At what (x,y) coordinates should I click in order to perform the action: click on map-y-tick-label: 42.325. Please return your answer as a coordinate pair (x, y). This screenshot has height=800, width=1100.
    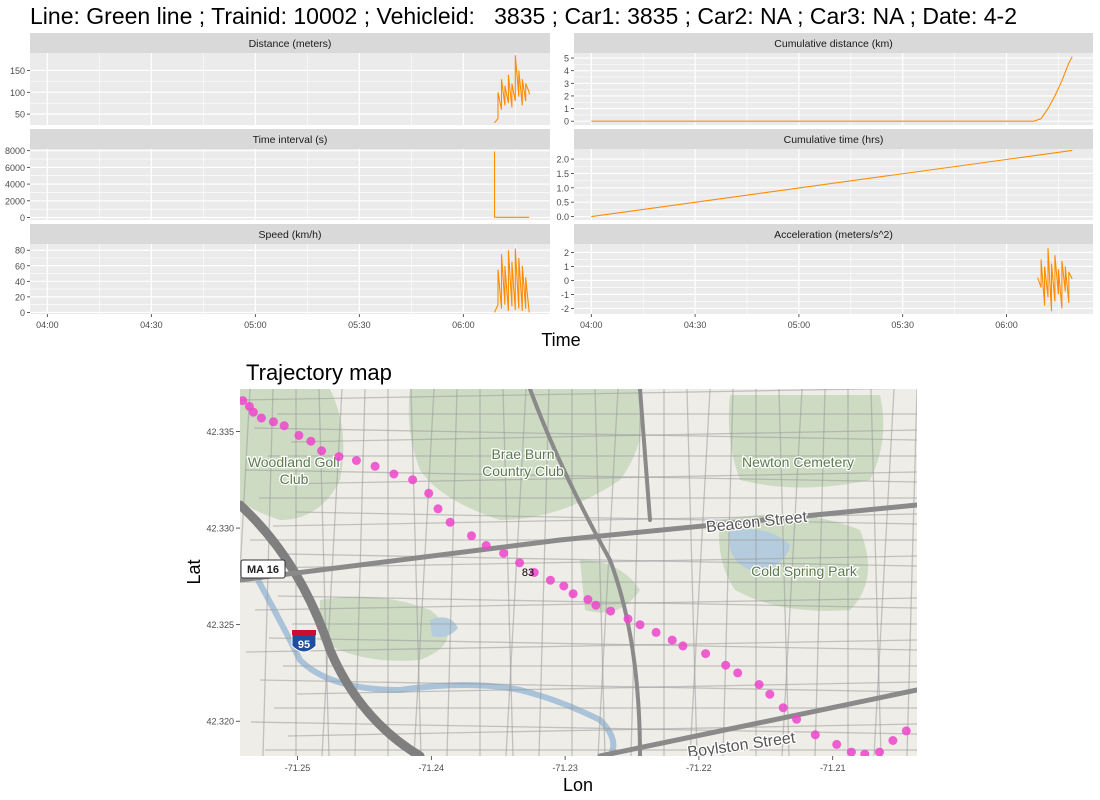
    Looking at the image, I should click on (220, 625).